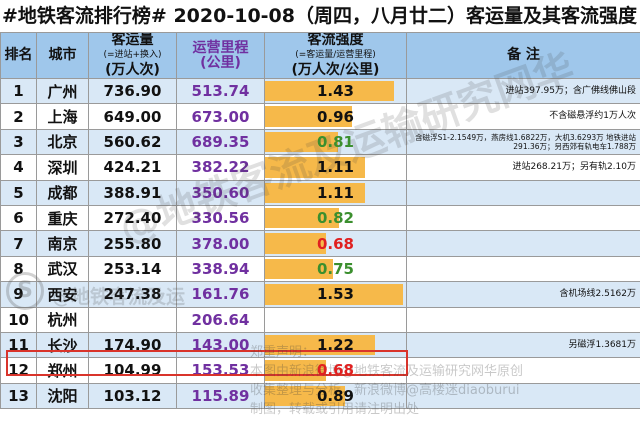 The height and width of the screenshot is (431, 640). I want to click on intensity-value: 0.81, so click(335, 141).